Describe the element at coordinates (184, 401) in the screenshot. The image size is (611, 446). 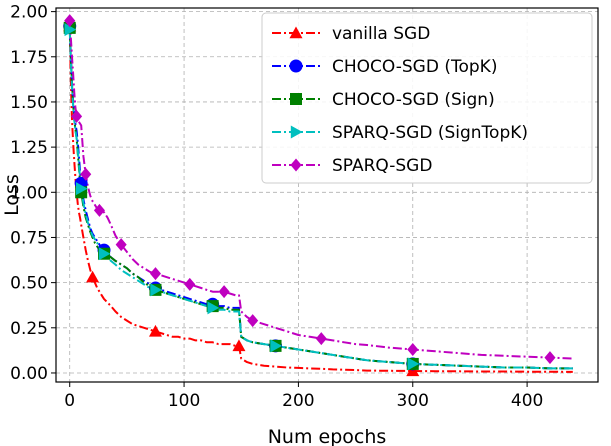
I see `x-tick-label: 100` at that location.